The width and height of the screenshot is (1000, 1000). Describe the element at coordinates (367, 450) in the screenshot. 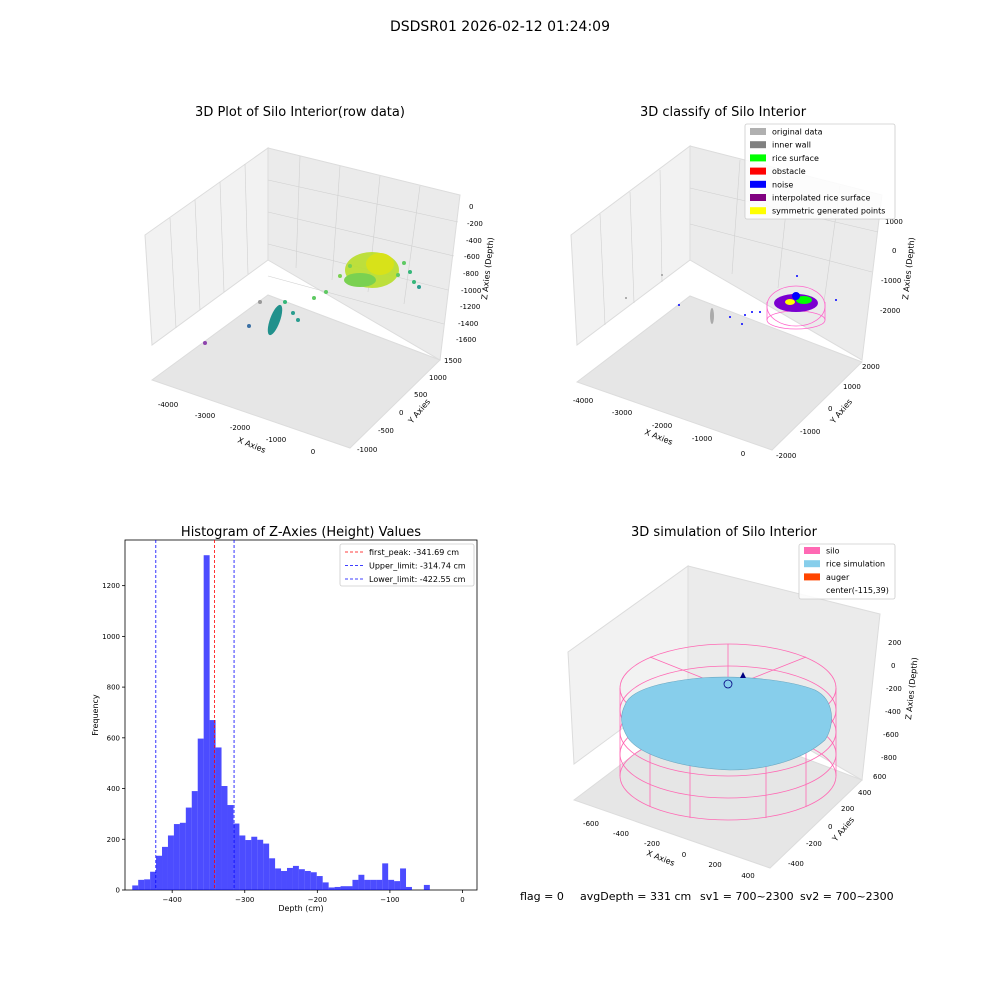

I see `panel-raw-y-tick: -1000` at that location.